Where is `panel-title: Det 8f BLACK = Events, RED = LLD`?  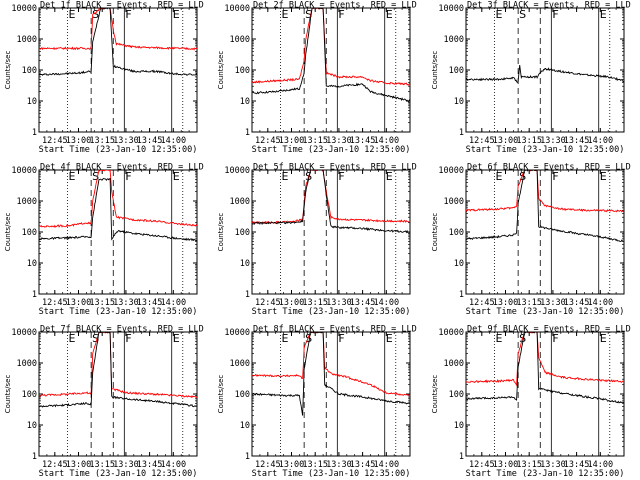 panel-title: Det 8f BLACK = Events, RED = LLD is located at coordinates (335, 330).